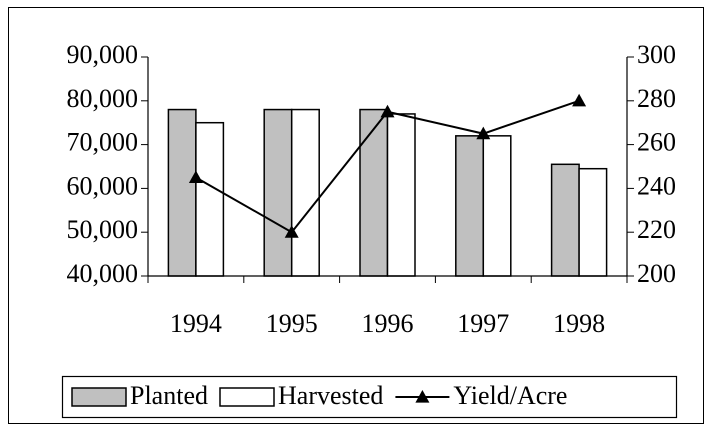 This screenshot has height=425, width=712. Describe the element at coordinates (656, 229) in the screenshot. I see `y2-tick-label: 220` at that location.